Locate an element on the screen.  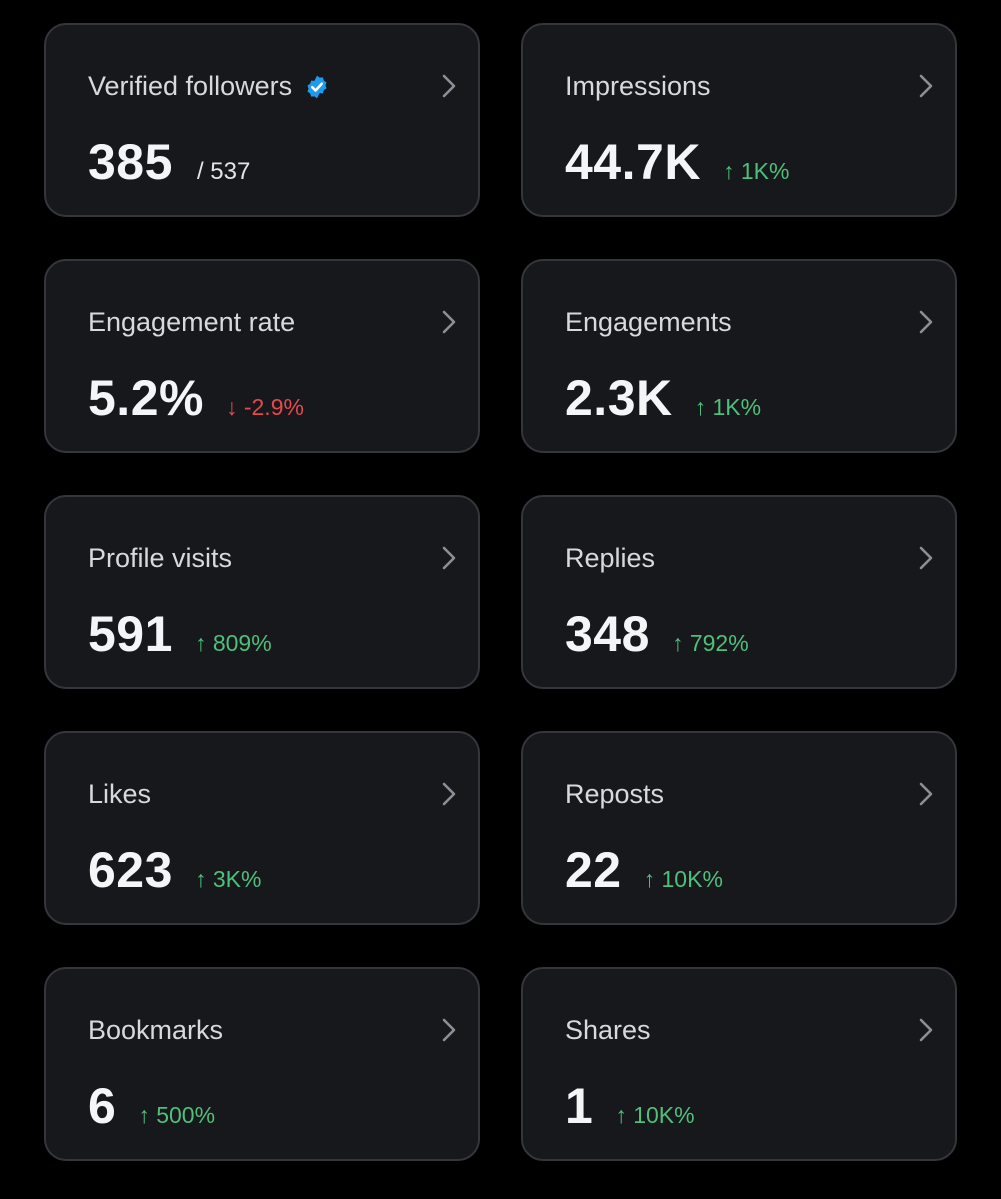
value-row: 1 ↑ 10K% is located at coordinates (630, 1106).